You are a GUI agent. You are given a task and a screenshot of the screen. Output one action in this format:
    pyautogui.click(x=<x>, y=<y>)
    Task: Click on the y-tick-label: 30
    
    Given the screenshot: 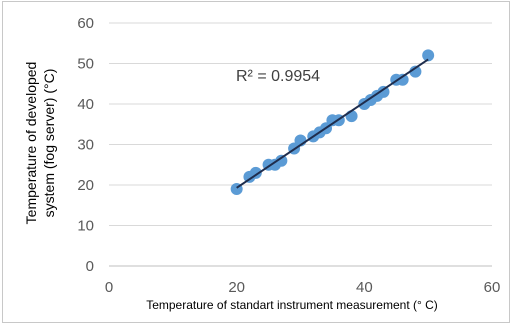 What is the action you would take?
    pyautogui.click(x=85, y=145)
    